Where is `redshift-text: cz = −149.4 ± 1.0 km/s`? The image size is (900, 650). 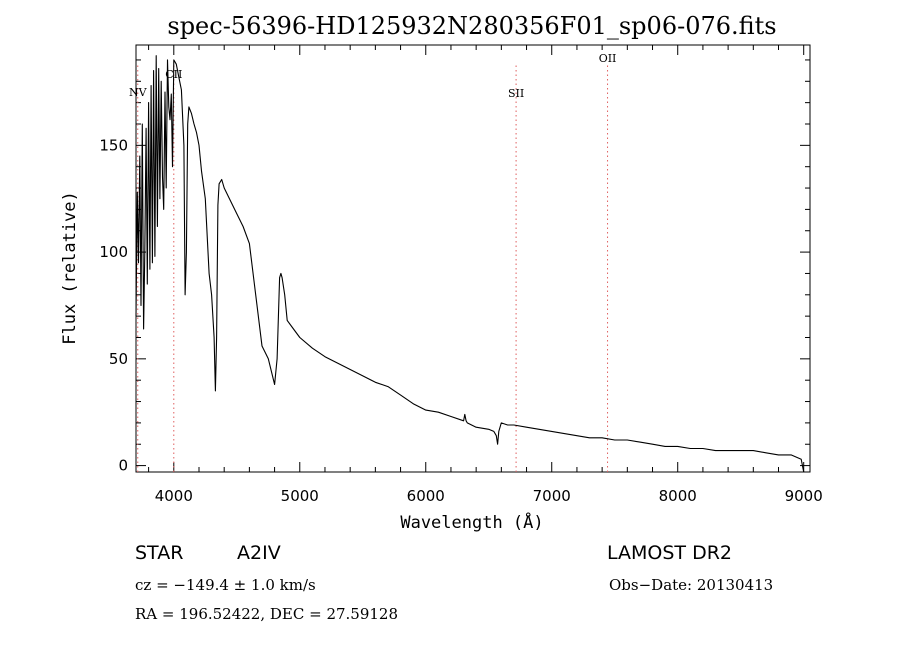 redshift-text: cz = −149.4 ± 1.0 km/s is located at coordinates (225, 585).